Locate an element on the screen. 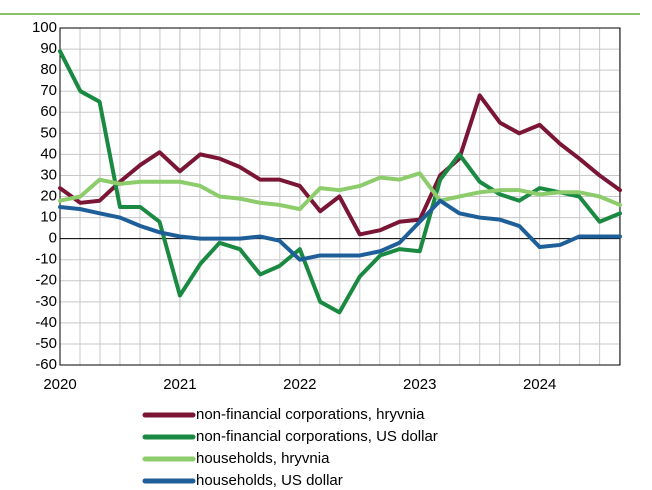 The image size is (652, 490). y-tick-label: 20 is located at coordinates (48, 195).